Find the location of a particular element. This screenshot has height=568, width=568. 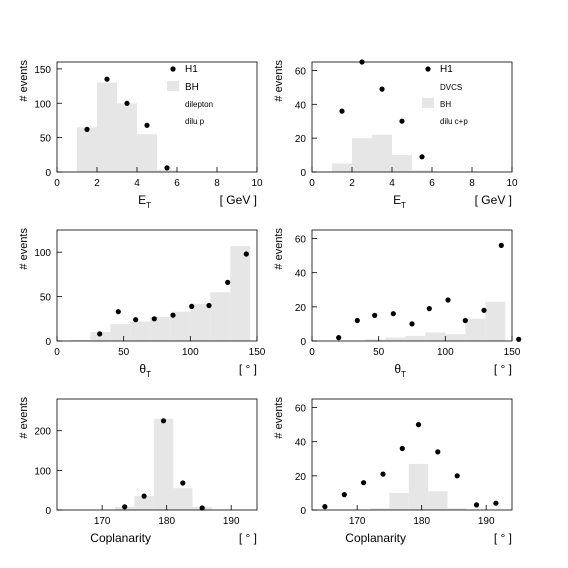

x-tick-label: 2 is located at coordinates (352, 183).